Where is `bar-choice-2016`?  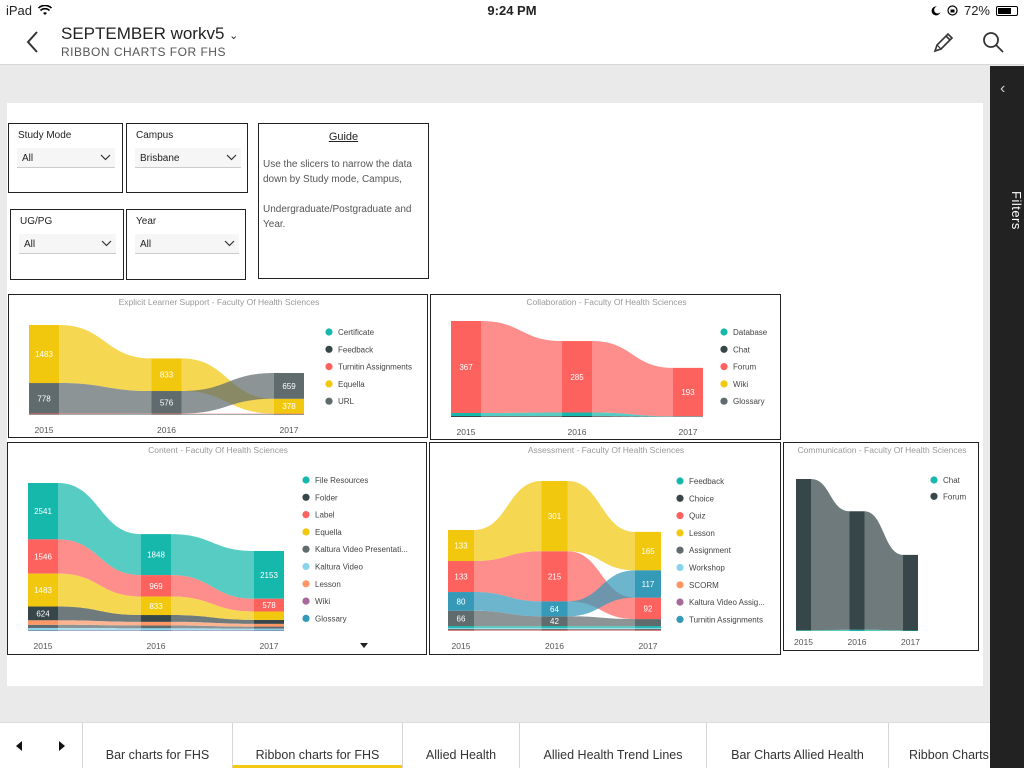
bar-choice-2016 is located at coordinates (554, 629).